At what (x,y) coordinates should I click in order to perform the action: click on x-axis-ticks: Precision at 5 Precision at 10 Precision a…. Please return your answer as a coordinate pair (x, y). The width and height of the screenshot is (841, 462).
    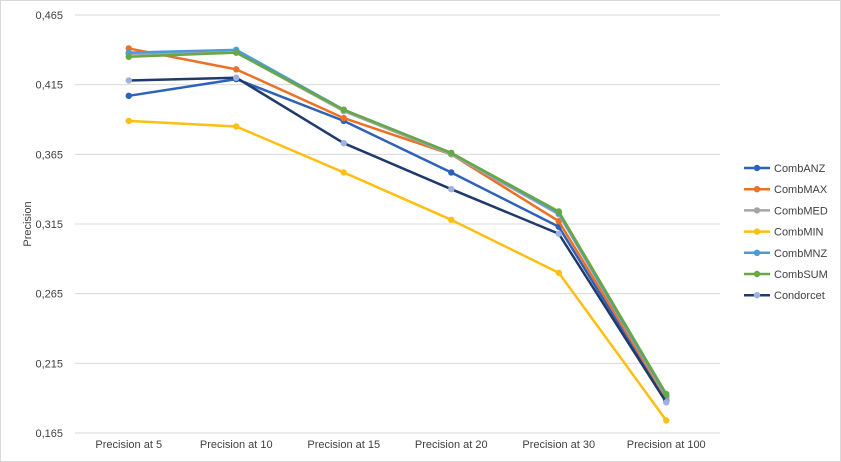
    Looking at the image, I should click on (400, 445).